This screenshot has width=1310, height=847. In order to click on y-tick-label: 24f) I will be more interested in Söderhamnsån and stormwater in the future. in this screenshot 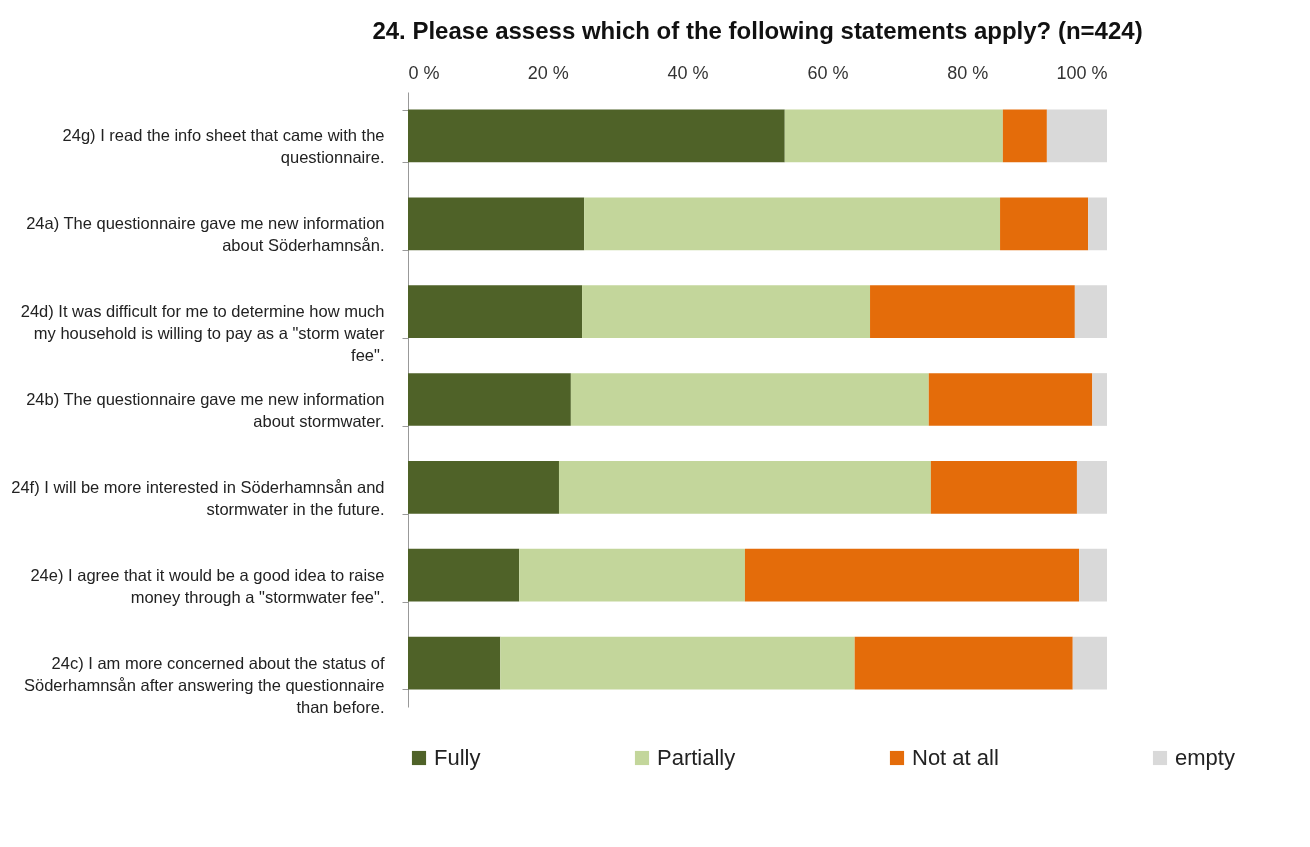, I will do `click(198, 497)`.